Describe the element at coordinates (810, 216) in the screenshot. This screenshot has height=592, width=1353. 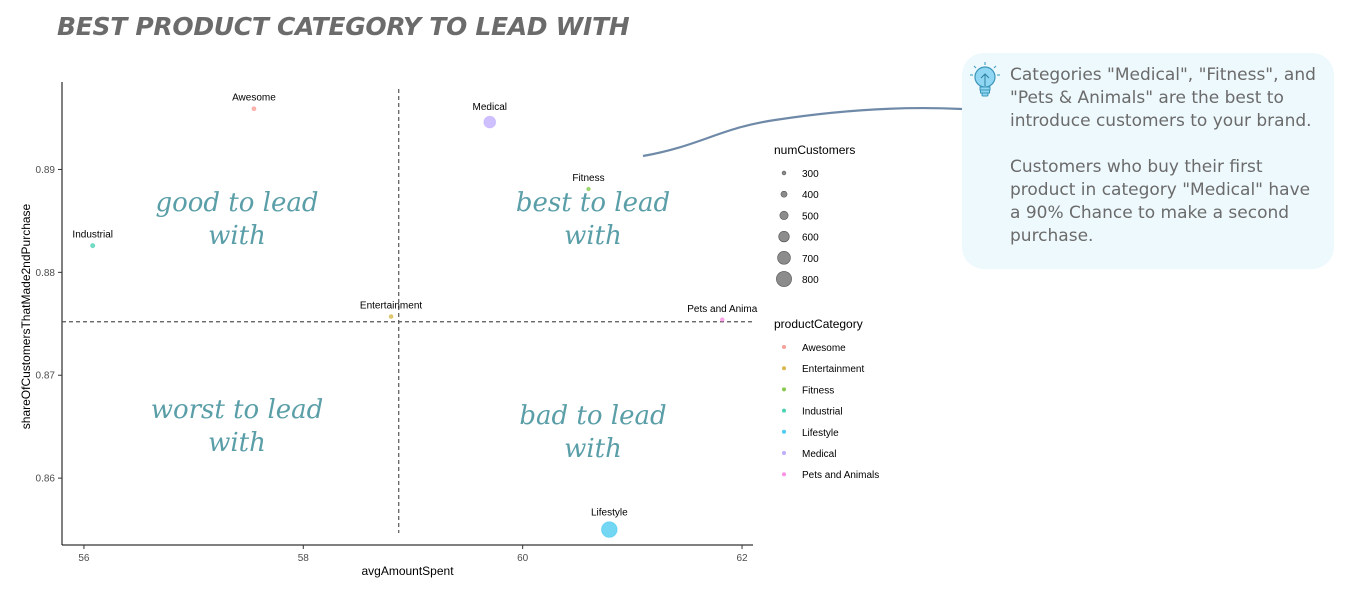
I see `size-legend-label: 500` at that location.